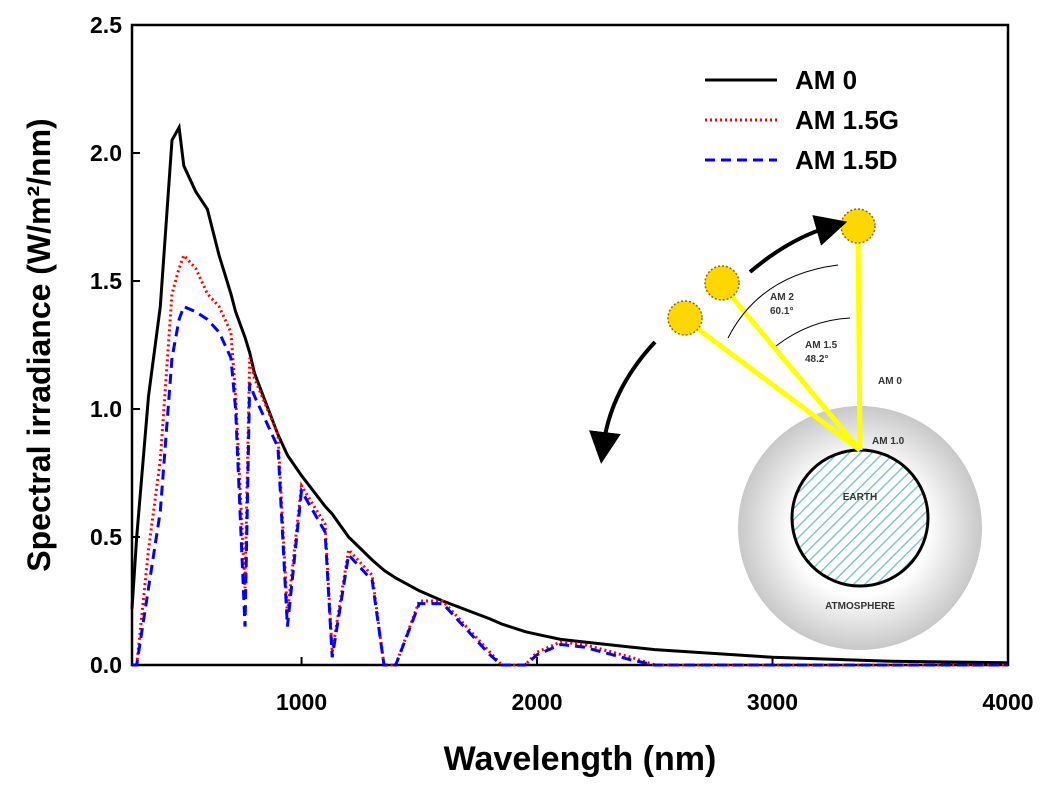  I want to click on x-tick-label: 2000, so click(536, 702).